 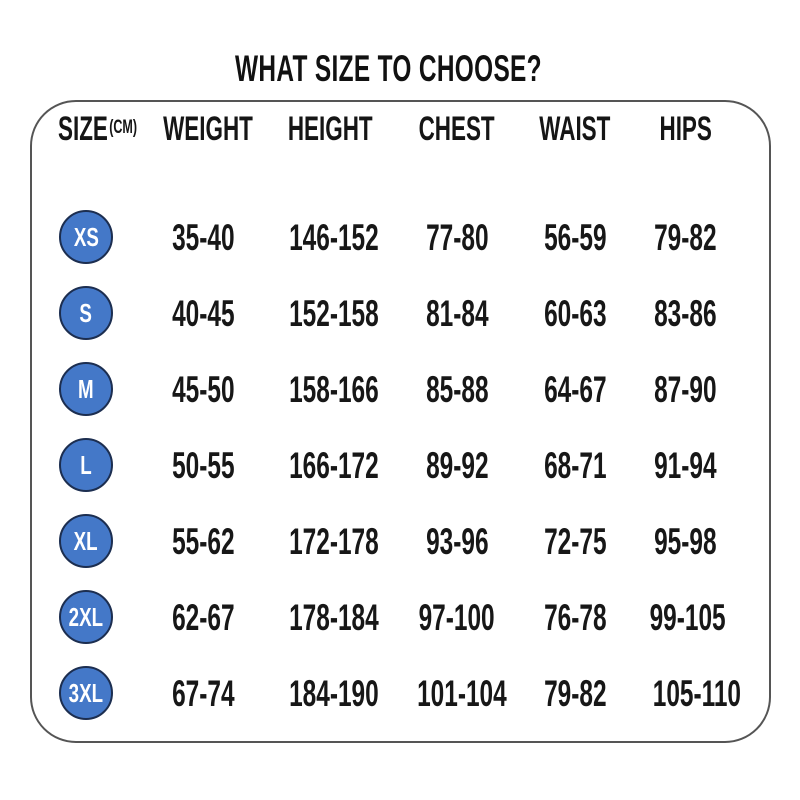 What do you see at coordinates (330, 129) in the screenshot?
I see `column-header-height: HEIGHT` at bounding box center [330, 129].